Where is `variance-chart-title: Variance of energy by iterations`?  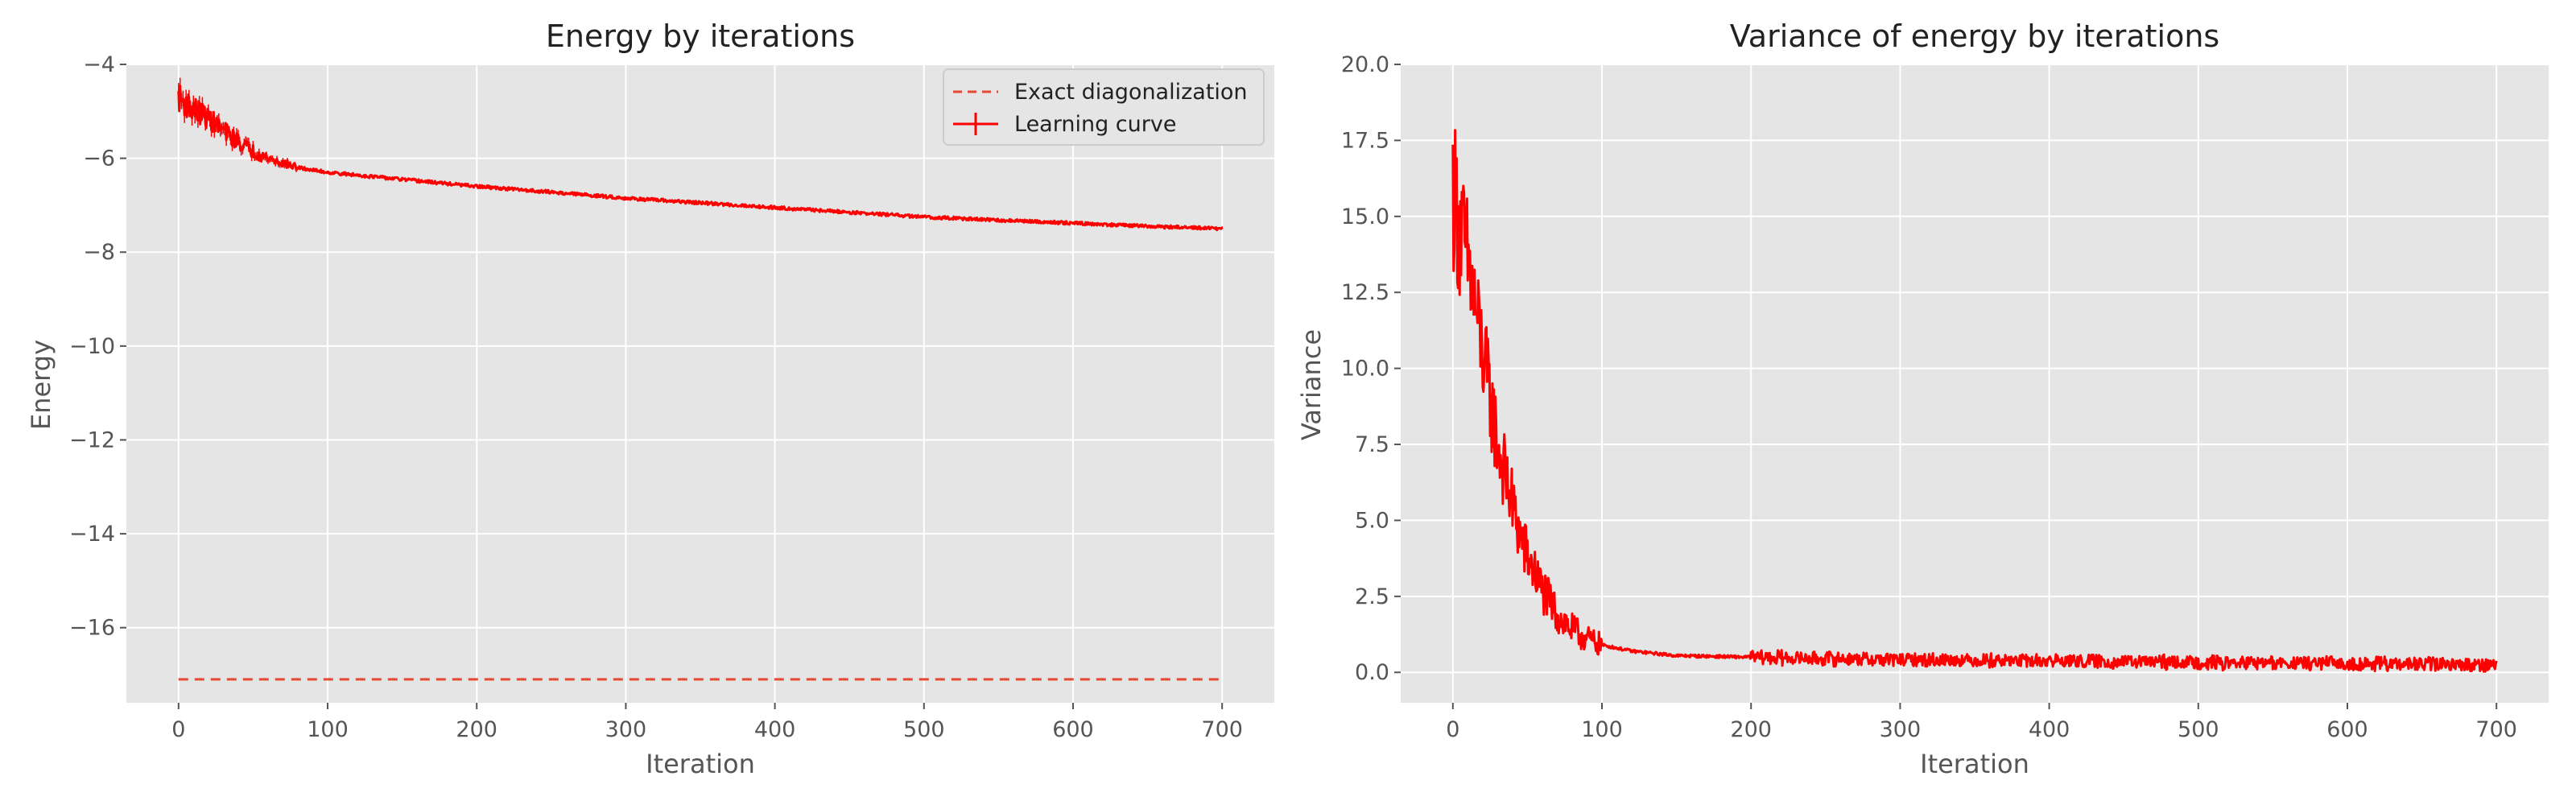
variance-chart-title: Variance of energy by iterations is located at coordinates (1974, 36).